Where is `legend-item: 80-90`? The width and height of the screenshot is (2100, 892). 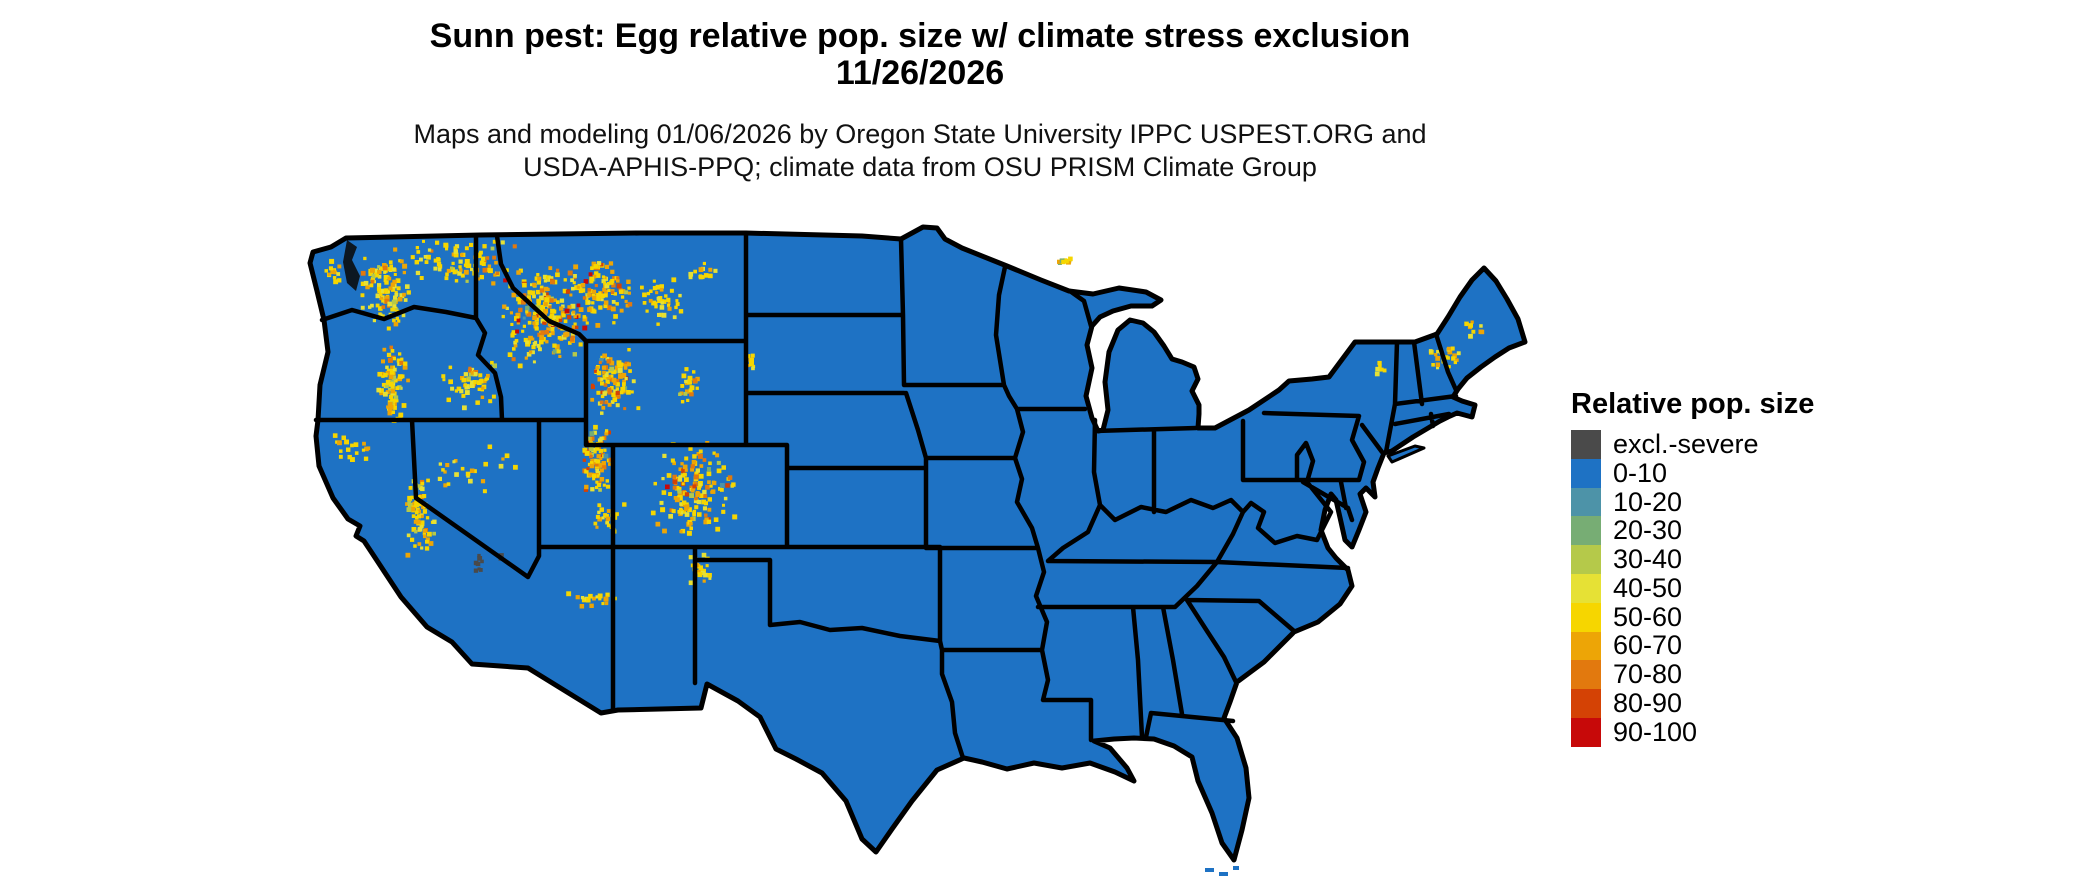 legend-item: 80-90 is located at coordinates (1701, 703).